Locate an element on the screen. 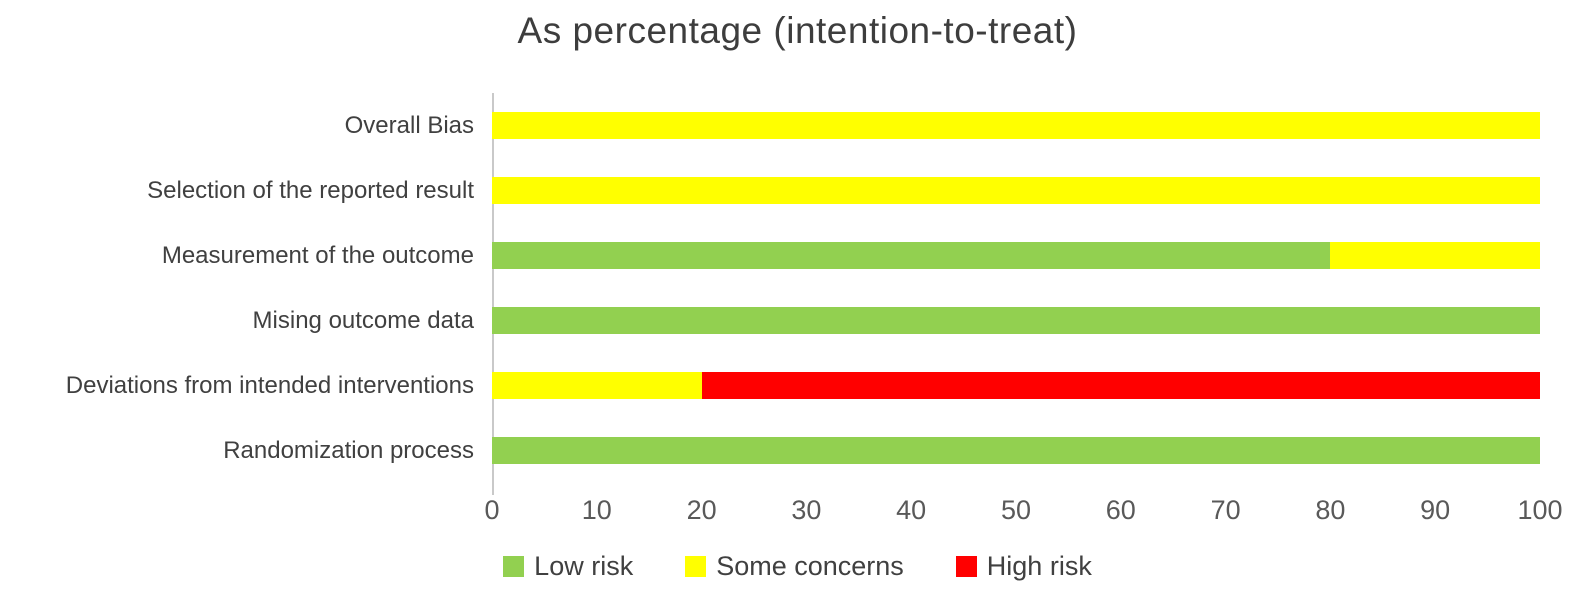 The image size is (1595, 610). bar-row: Mising outcome data is located at coordinates (770, 320).